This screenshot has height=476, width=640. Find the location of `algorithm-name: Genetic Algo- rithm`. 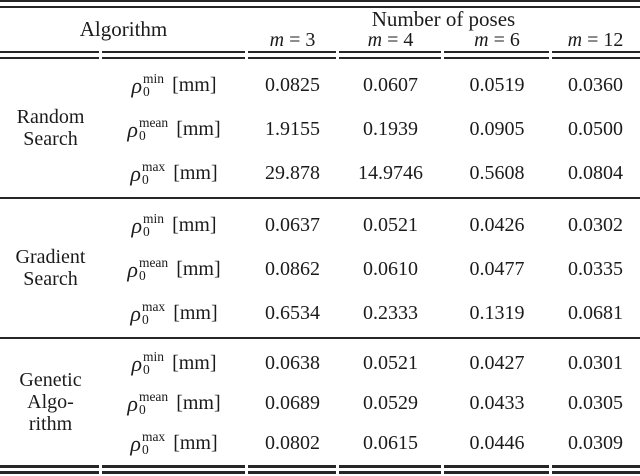

algorithm-name: Genetic Algo- rithm is located at coordinates (50, 402).